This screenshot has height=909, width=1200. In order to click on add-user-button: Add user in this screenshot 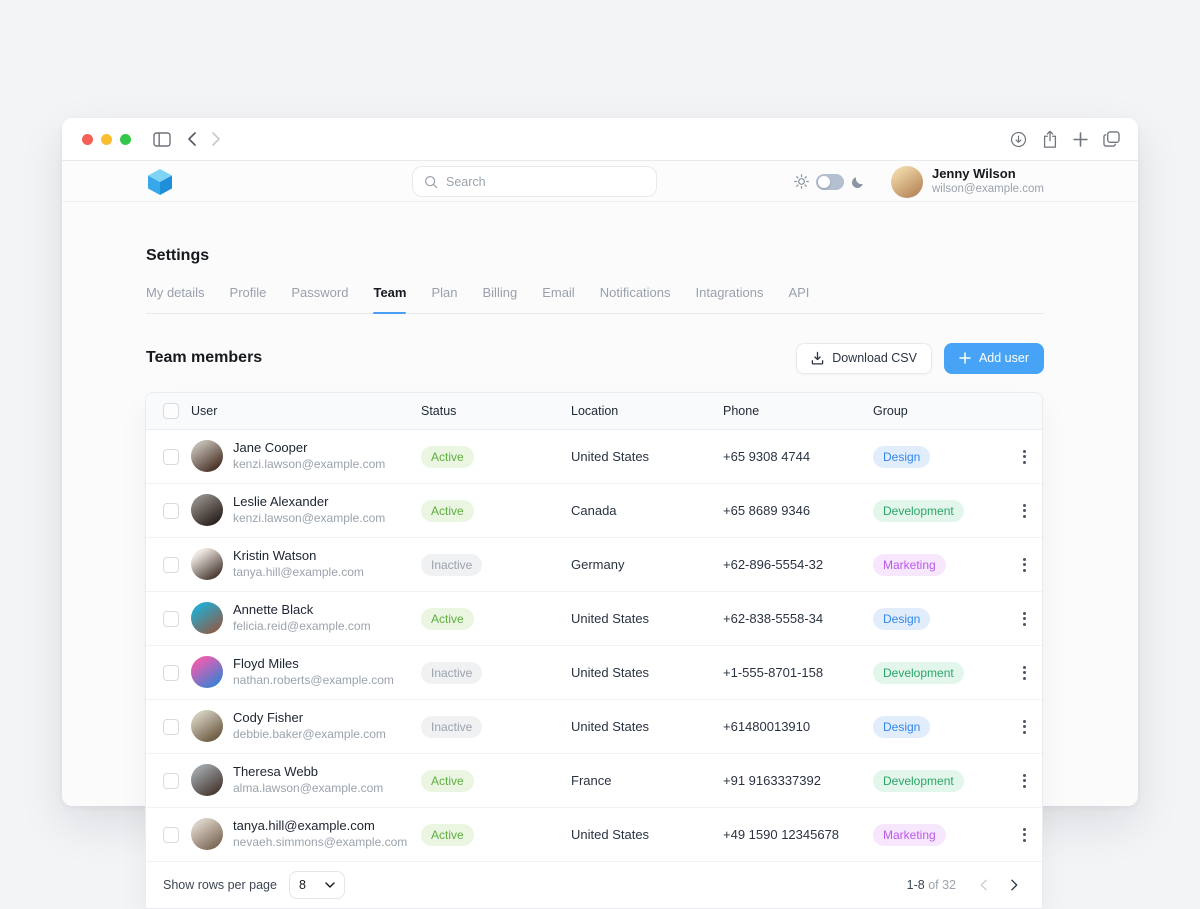, I will do `click(993, 358)`.